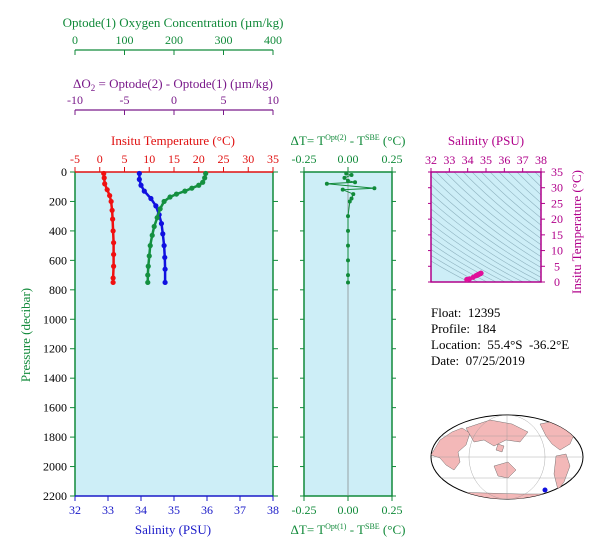  What do you see at coordinates (173, 22) in the screenshot?
I see `oxygen-axis-title: Optode(1) Oxygen Concentration (µm/kg)` at bounding box center [173, 22].